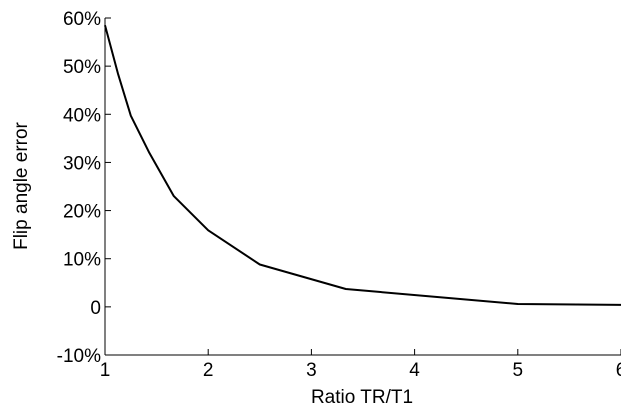 The height and width of the screenshot is (411, 621). I want to click on y-tick-label: 10%, so click(82, 260).